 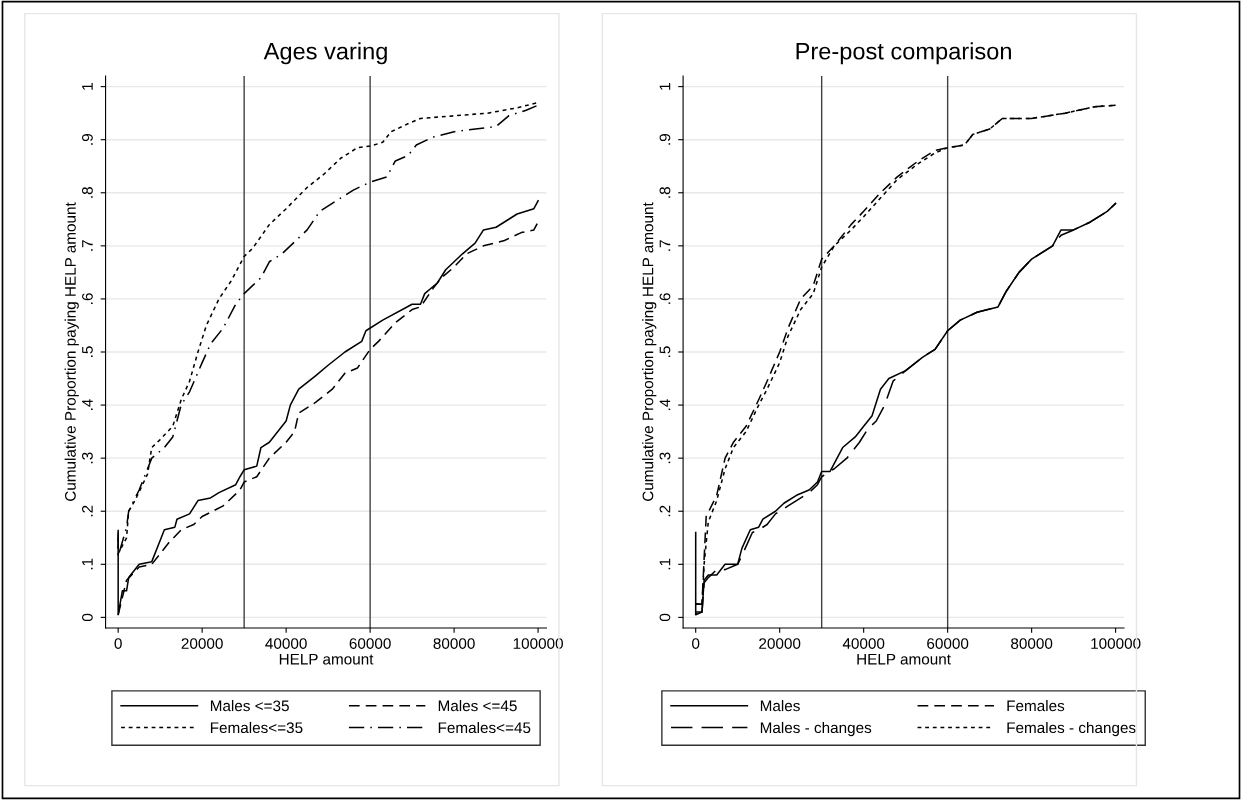 I want to click on legend-label: Males <=45, so click(x=477, y=706).